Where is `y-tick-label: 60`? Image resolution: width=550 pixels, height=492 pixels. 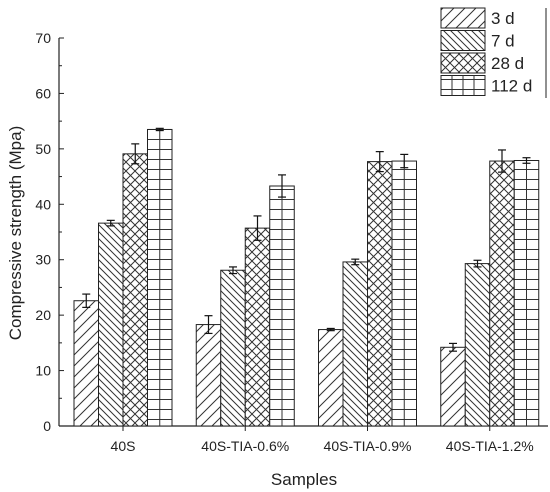 y-tick-label: 60 is located at coordinates (43, 93).